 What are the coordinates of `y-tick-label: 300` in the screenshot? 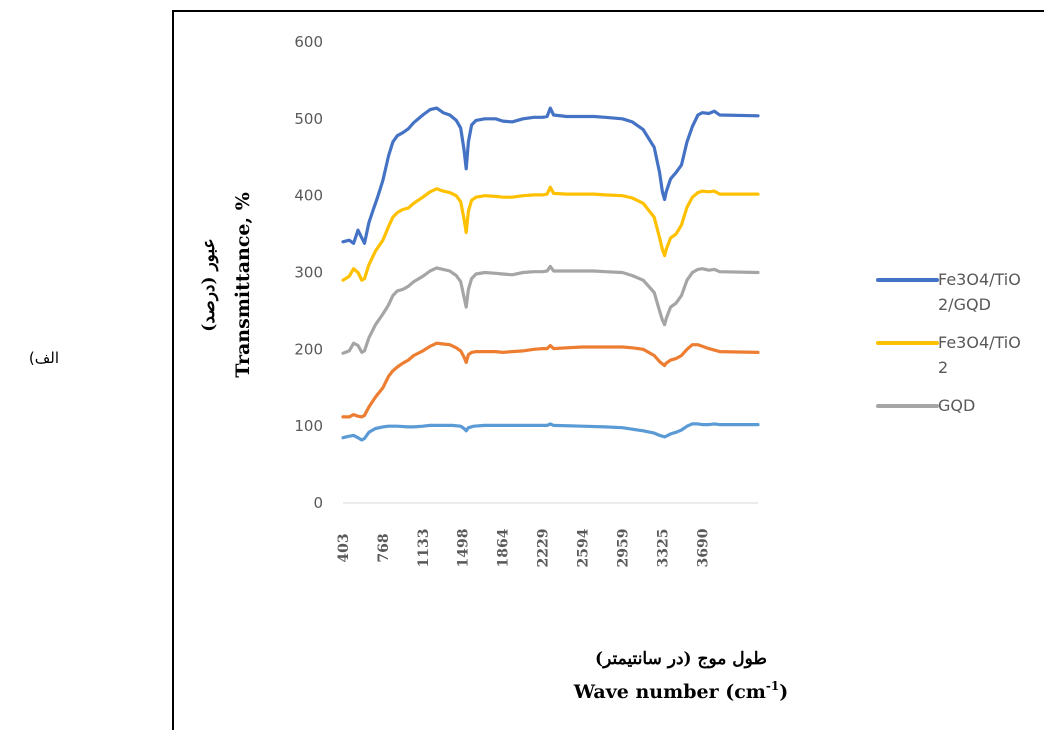 It's located at (308, 273).